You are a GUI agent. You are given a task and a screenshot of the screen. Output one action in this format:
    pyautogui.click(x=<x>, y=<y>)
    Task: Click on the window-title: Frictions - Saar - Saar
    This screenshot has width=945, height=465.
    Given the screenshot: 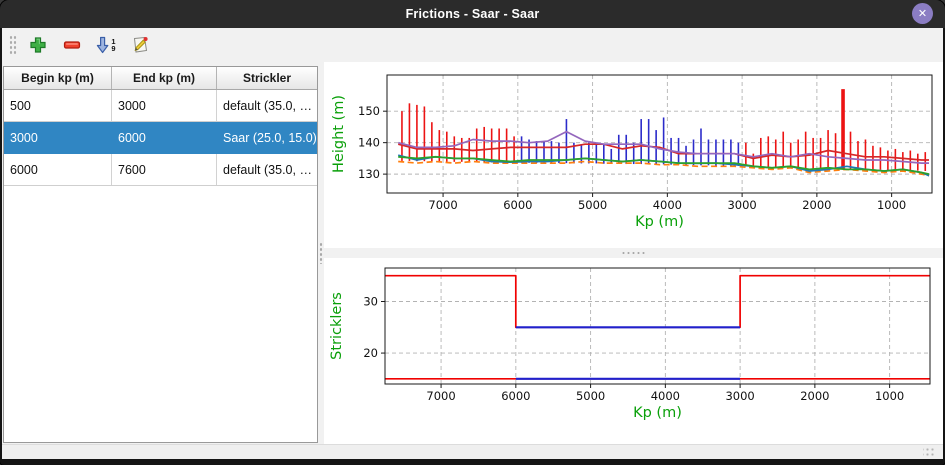 What is the action you would take?
    pyautogui.click(x=472, y=14)
    